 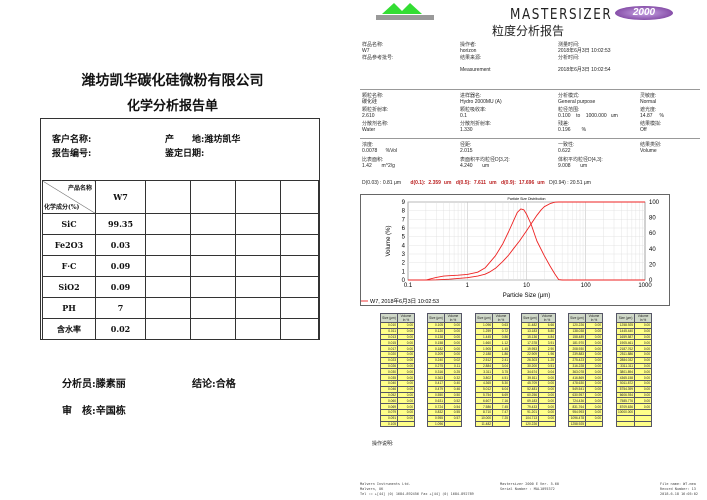 What do you see at coordinates (538, 331) in the screenshot?
I see `table-row: 13.183 5.80` at bounding box center [538, 331].